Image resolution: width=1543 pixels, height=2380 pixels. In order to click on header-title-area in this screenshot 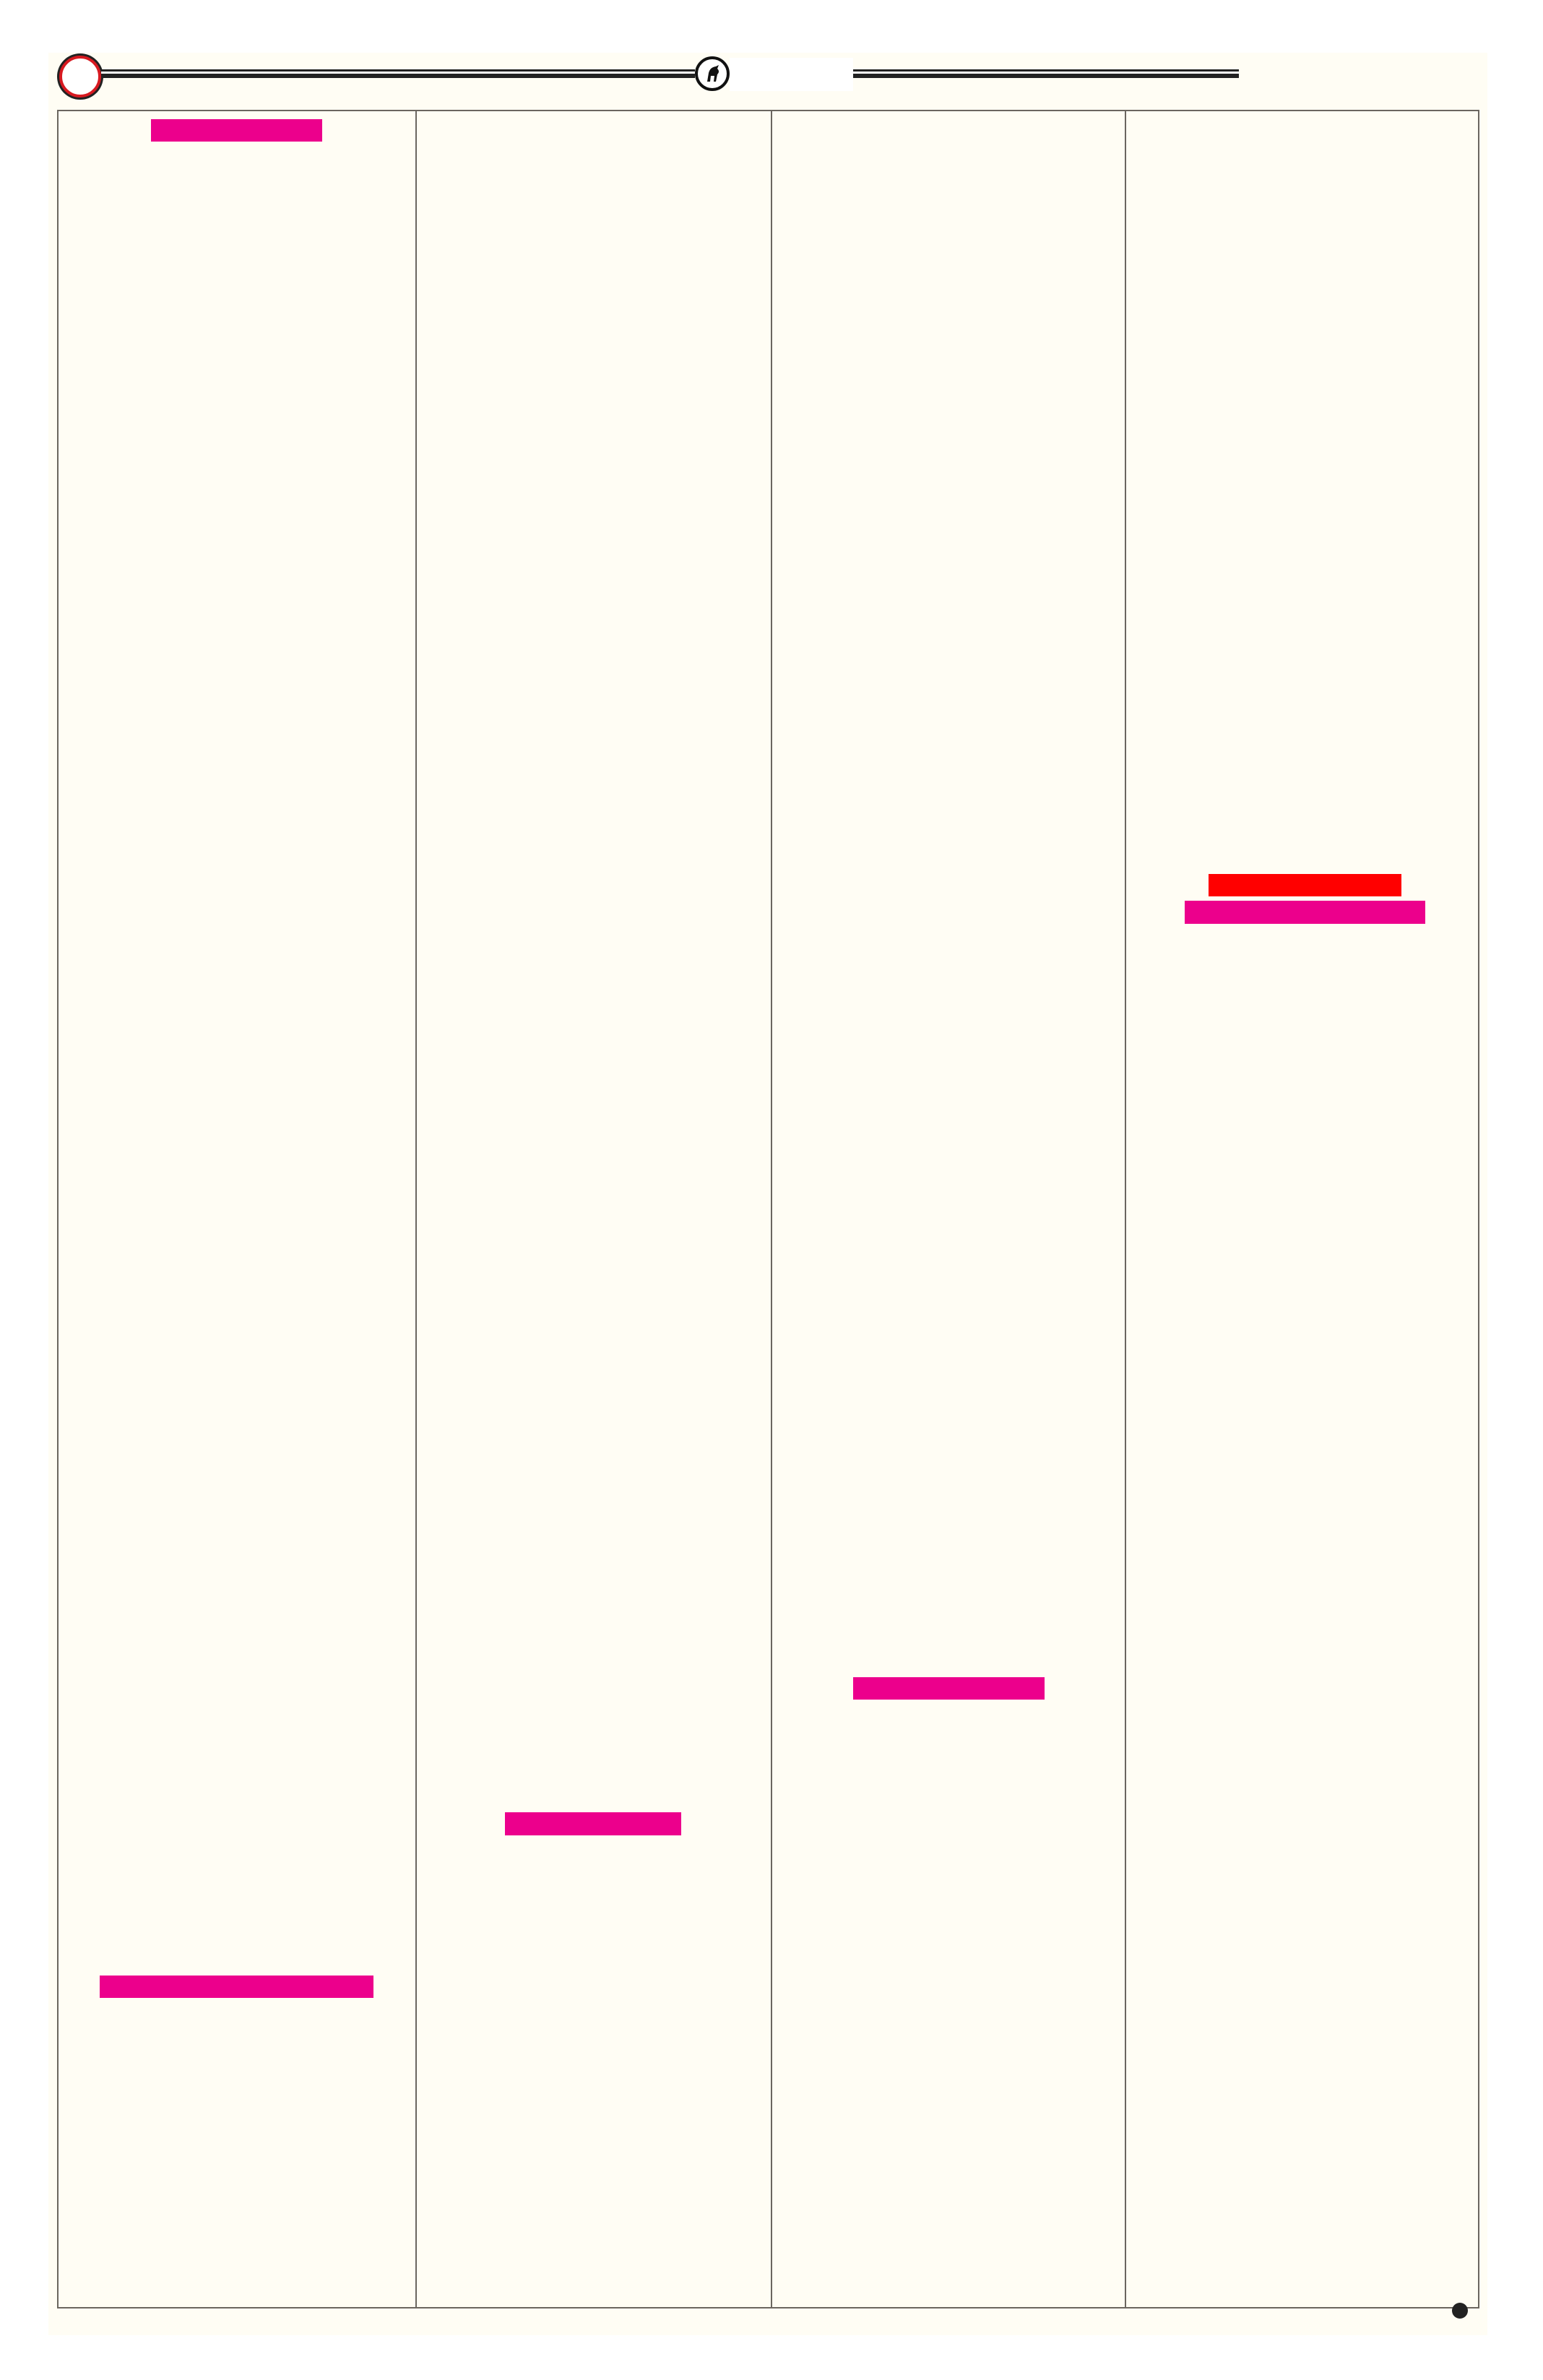, I will do `click(791, 74)`.